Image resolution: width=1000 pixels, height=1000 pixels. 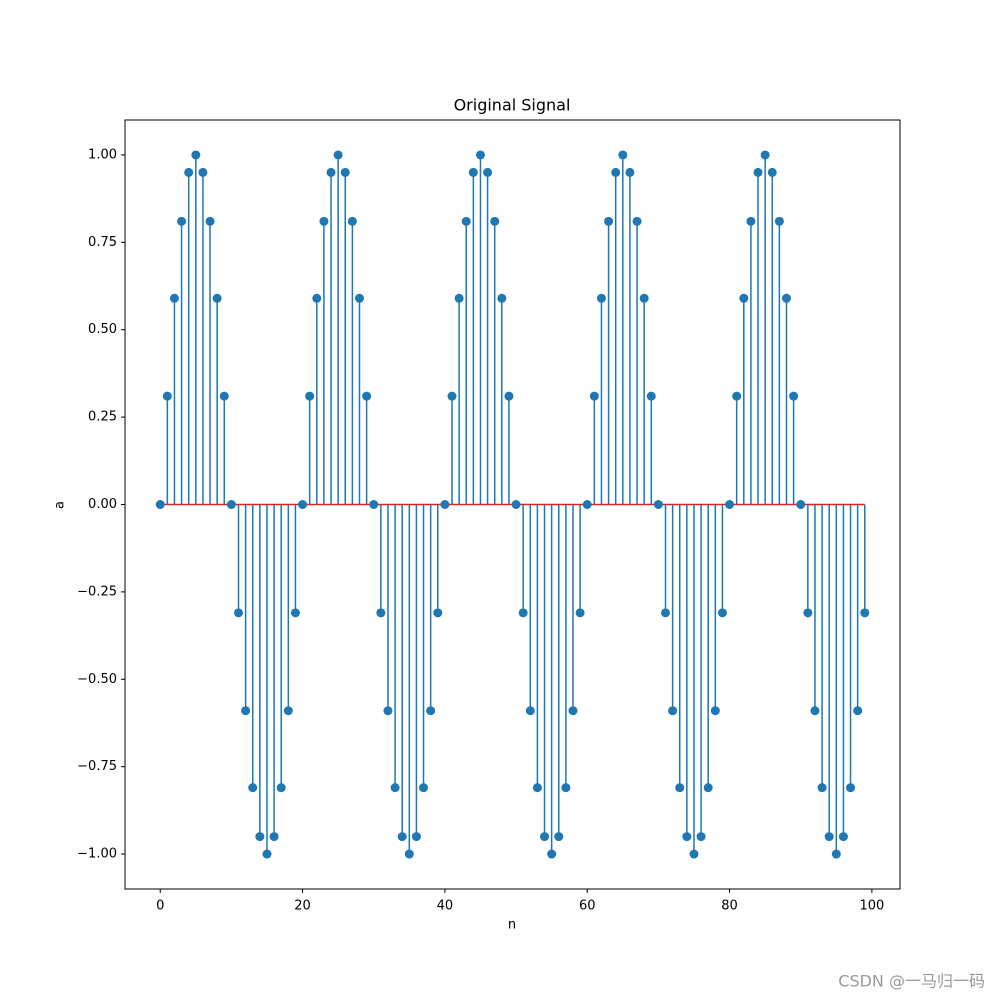 What do you see at coordinates (102, 154) in the screenshot?
I see `y-tick-label: 1.00` at bounding box center [102, 154].